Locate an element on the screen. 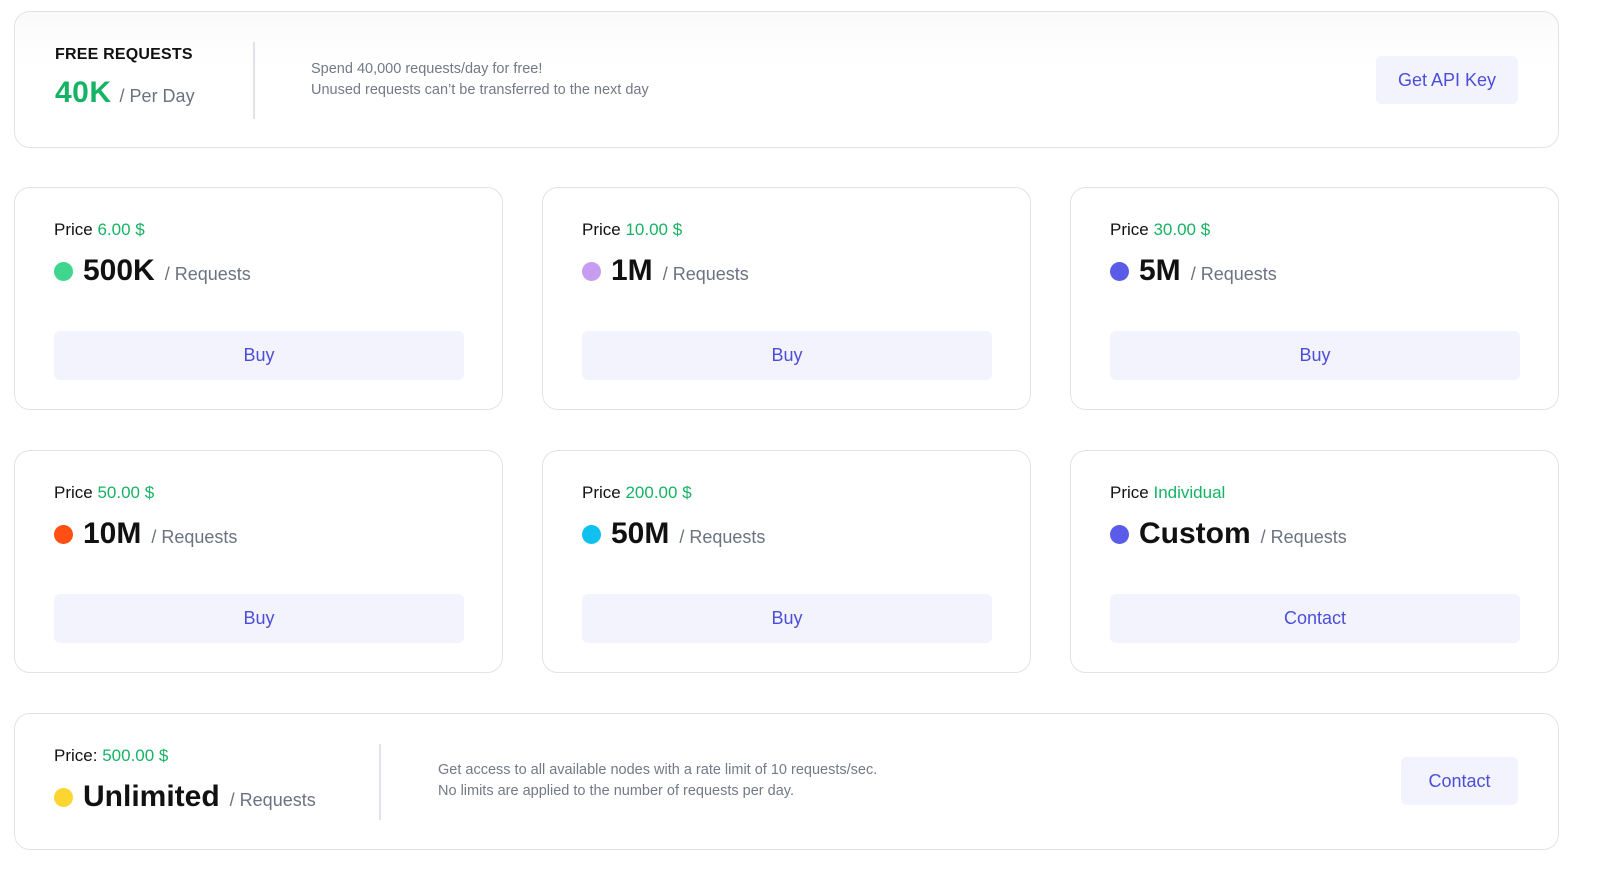 The height and width of the screenshot is (869, 1600). plan-price-value: 6.00 $ is located at coordinates (121, 229).